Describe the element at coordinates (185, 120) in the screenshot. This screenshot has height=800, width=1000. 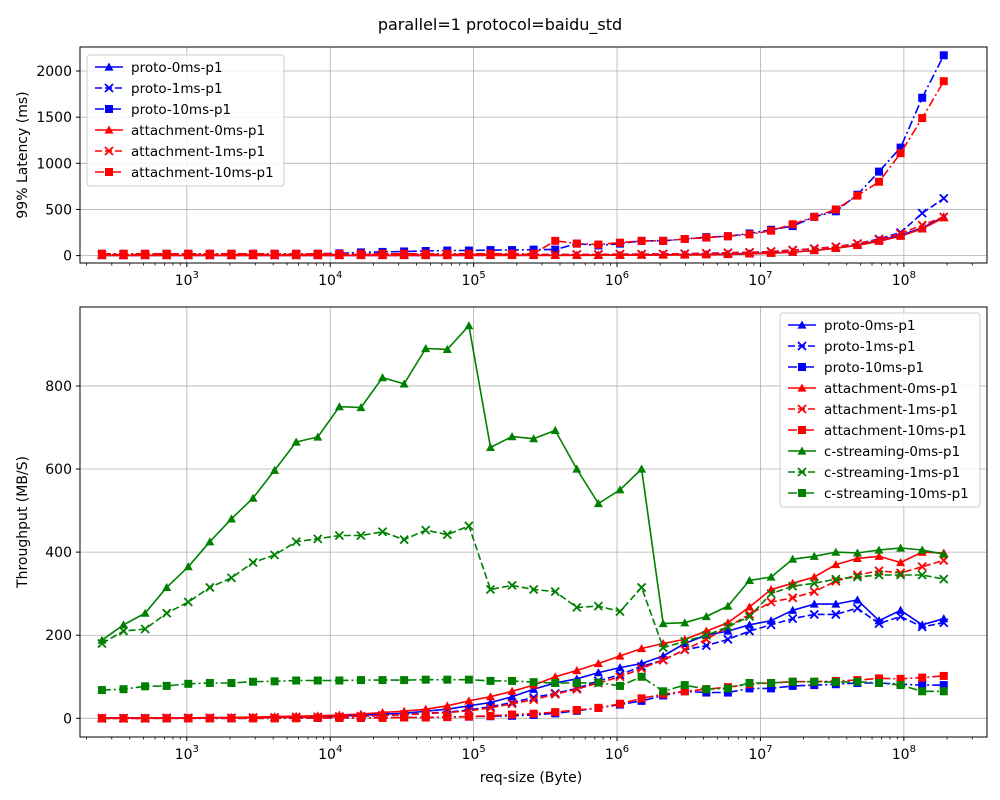
I see `legend-frame` at that location.